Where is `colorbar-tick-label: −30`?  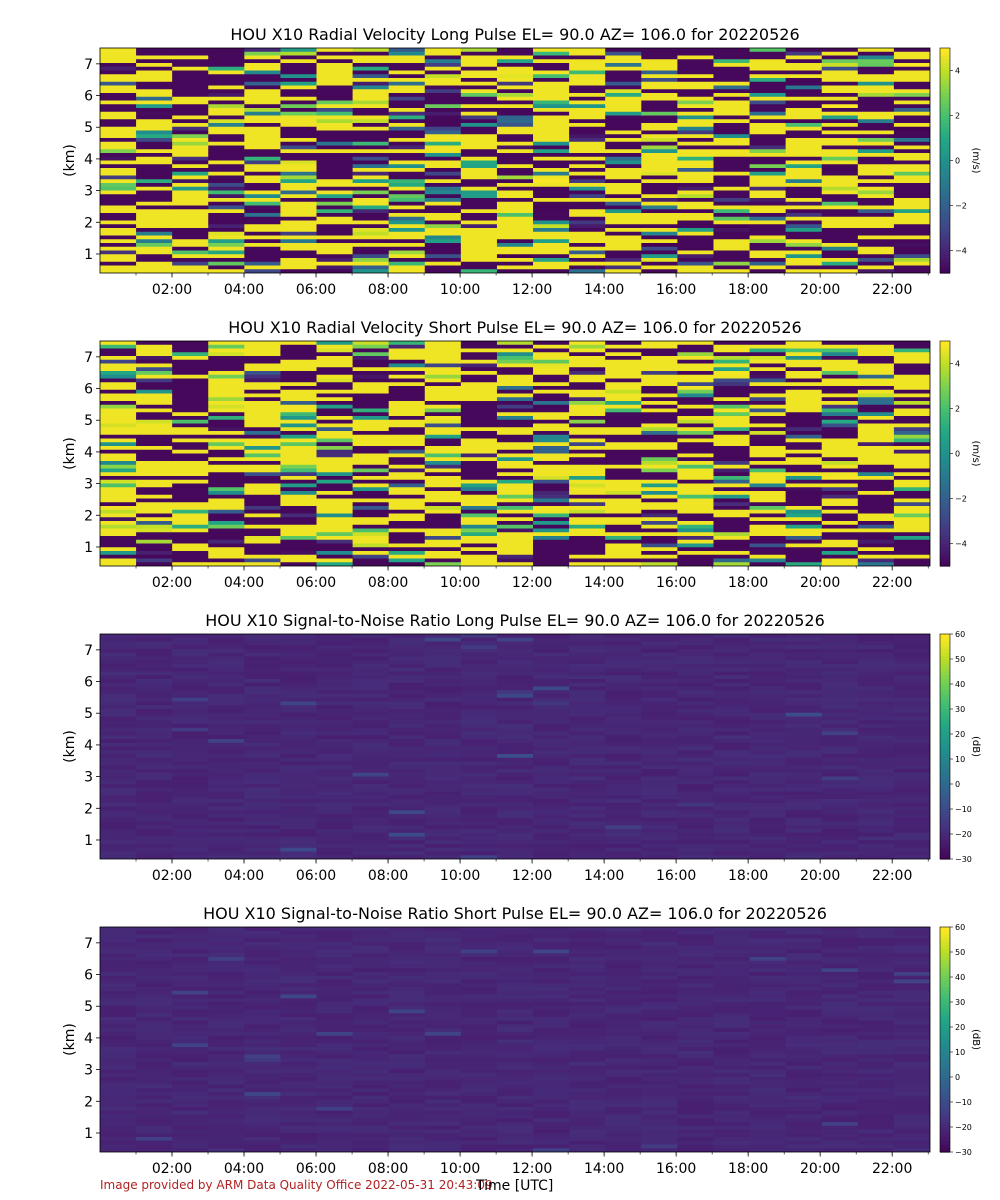
colorbar-tick-label: −30 is located at coordinates (963, 859).